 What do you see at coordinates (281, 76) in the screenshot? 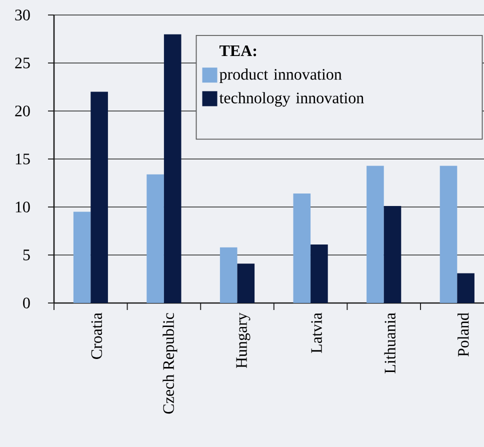
I see `legend-label: product innovation` at bounding box center [281, 76].